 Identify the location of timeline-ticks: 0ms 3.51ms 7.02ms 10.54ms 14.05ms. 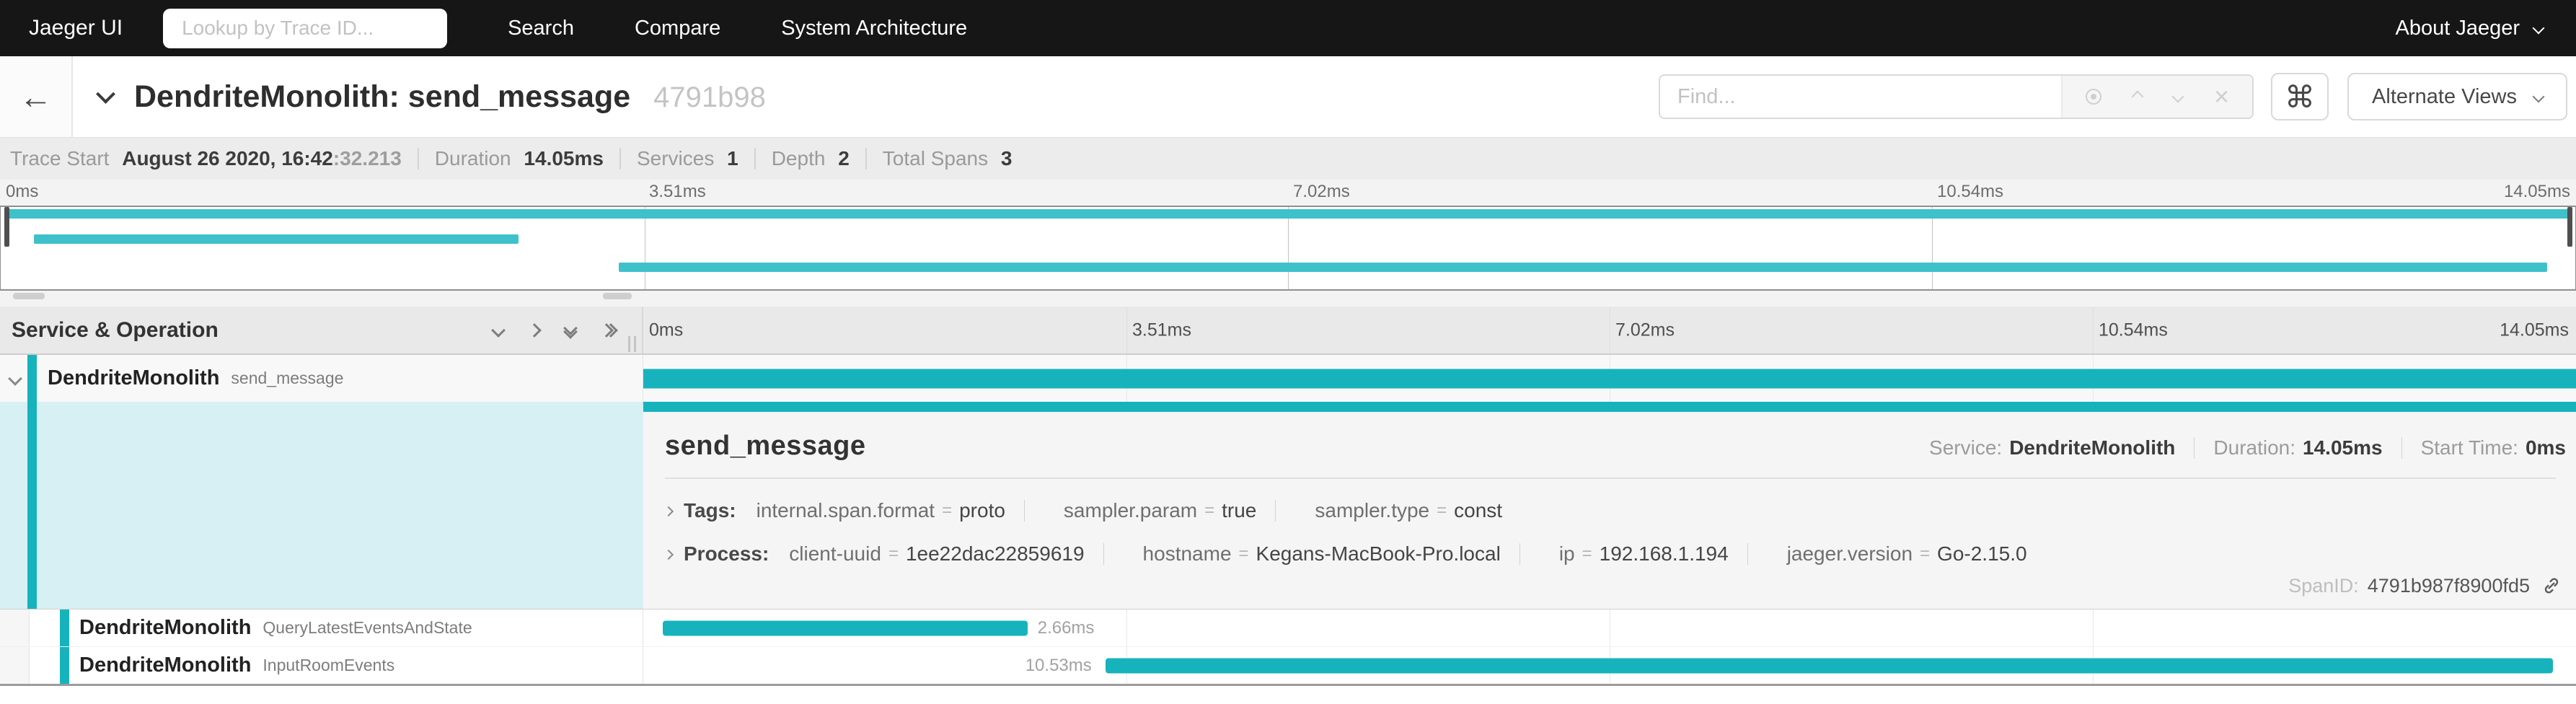
(1609, 330).